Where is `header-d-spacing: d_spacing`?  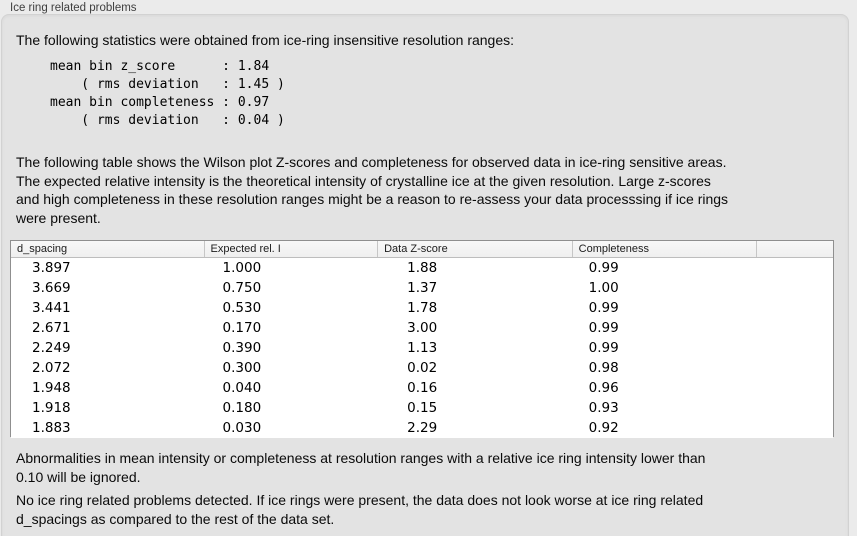 header-d-spacing: d_spacing is located at coordinates (42, 249).